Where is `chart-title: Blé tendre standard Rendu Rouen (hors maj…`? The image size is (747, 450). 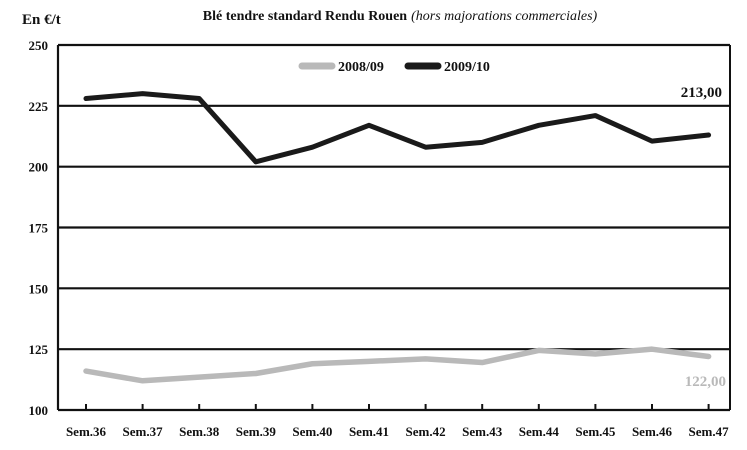
chart-title: Blé tendre standard Rendu Rouen (hors maj… is located at coordinates (400, 16).